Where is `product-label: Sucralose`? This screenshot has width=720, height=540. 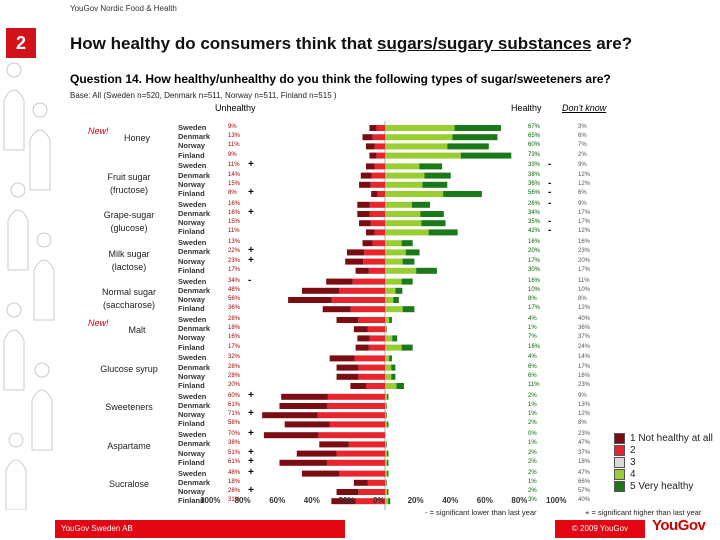 product-label: Sucralose is located at coordinates (129, 484).